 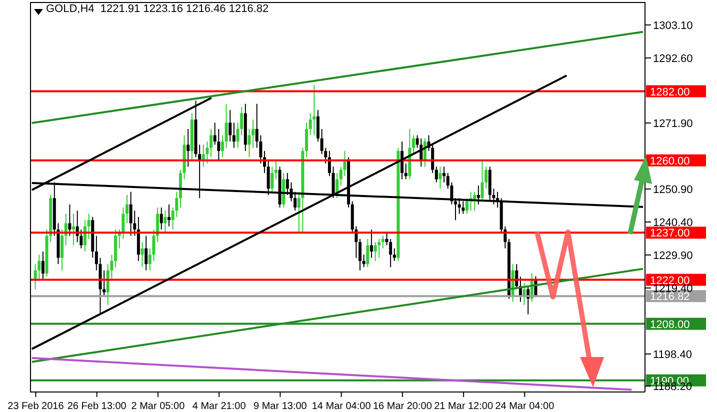 What do you see at coordinates (157, 9) in the screenshot?
I see `chart-title: GOLD,H4 1221.91 1223.16 1216.46 1216.82` at bounding box center [157, 9].